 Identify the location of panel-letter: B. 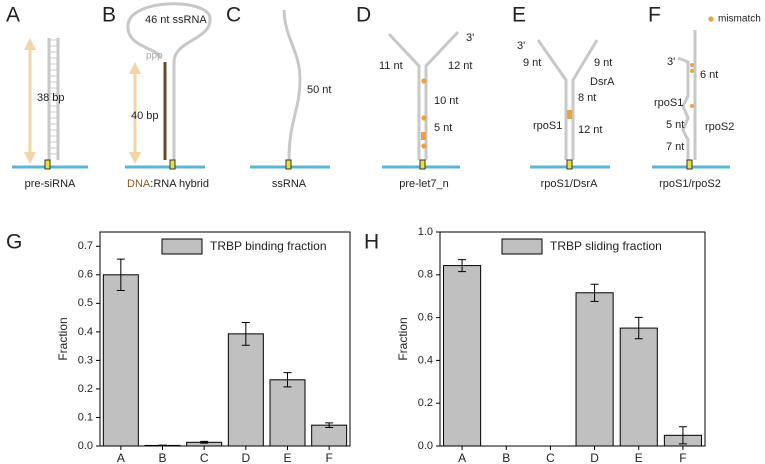
(109, 15).